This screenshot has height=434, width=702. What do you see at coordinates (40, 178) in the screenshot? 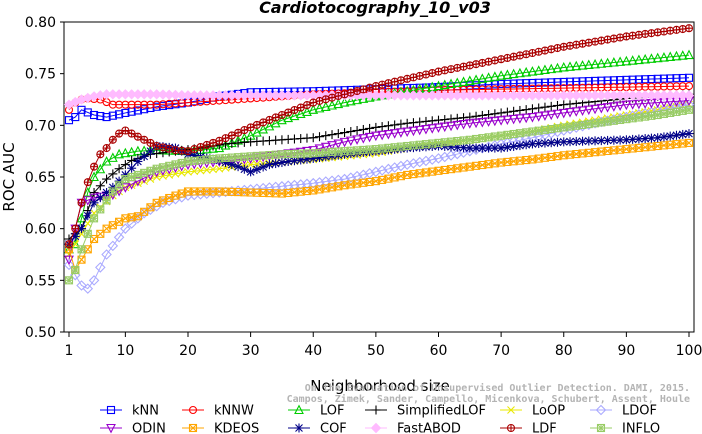
I see `y-tick-label: 0.65` at bounding box center [40, 178].